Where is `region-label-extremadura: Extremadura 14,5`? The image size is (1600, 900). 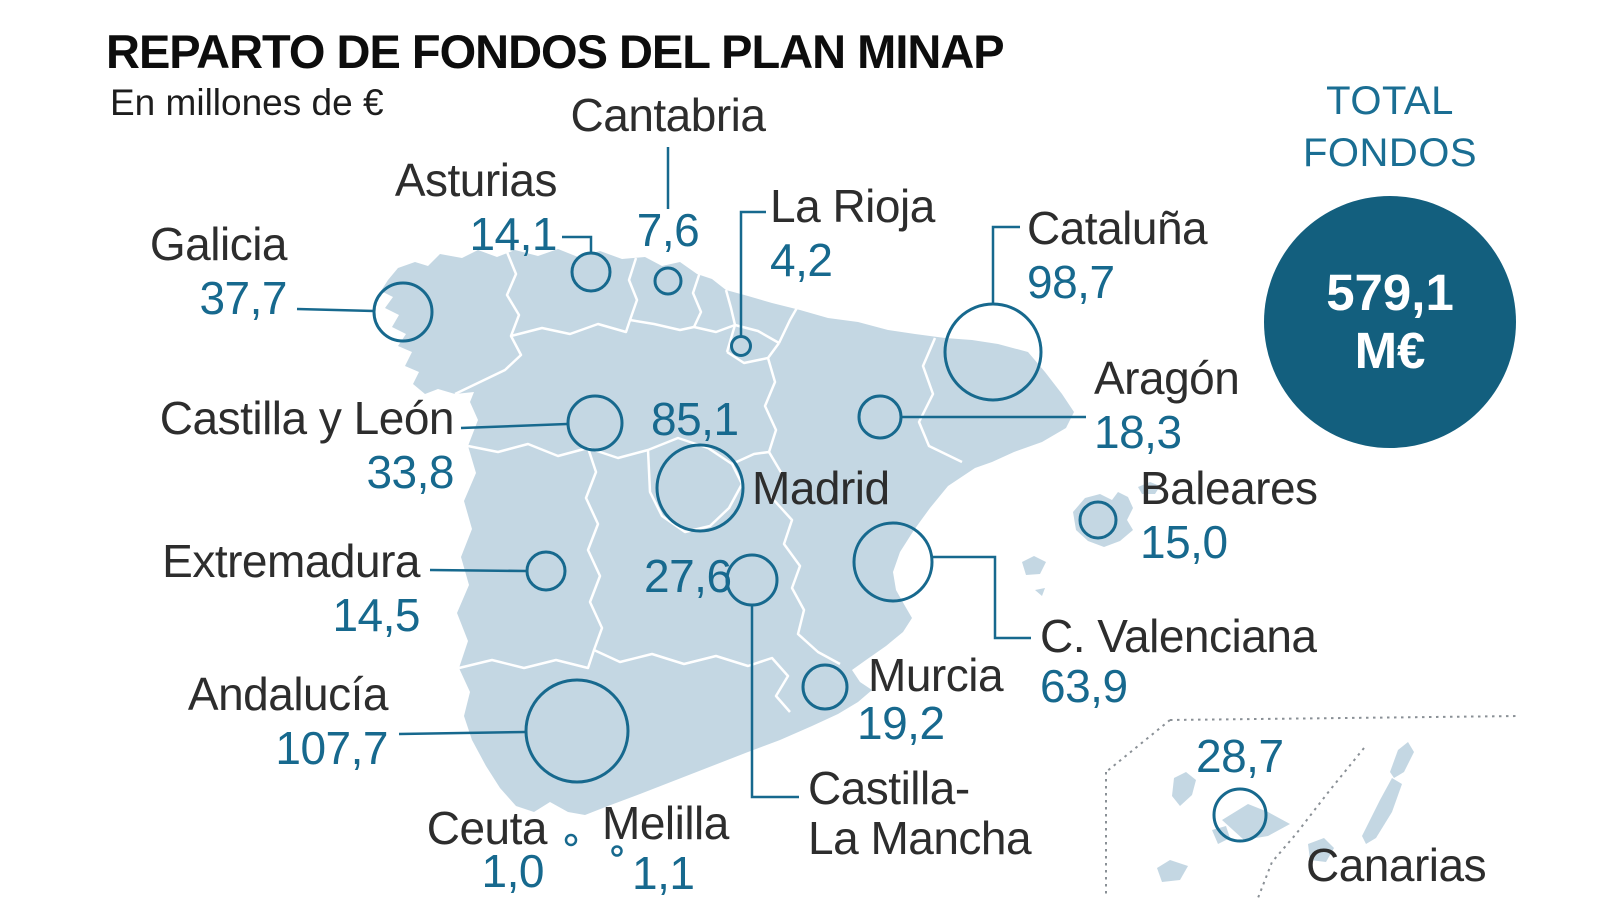 region-label-extremadura: Extremadura 14,5 is located at coordinates (291, 588).